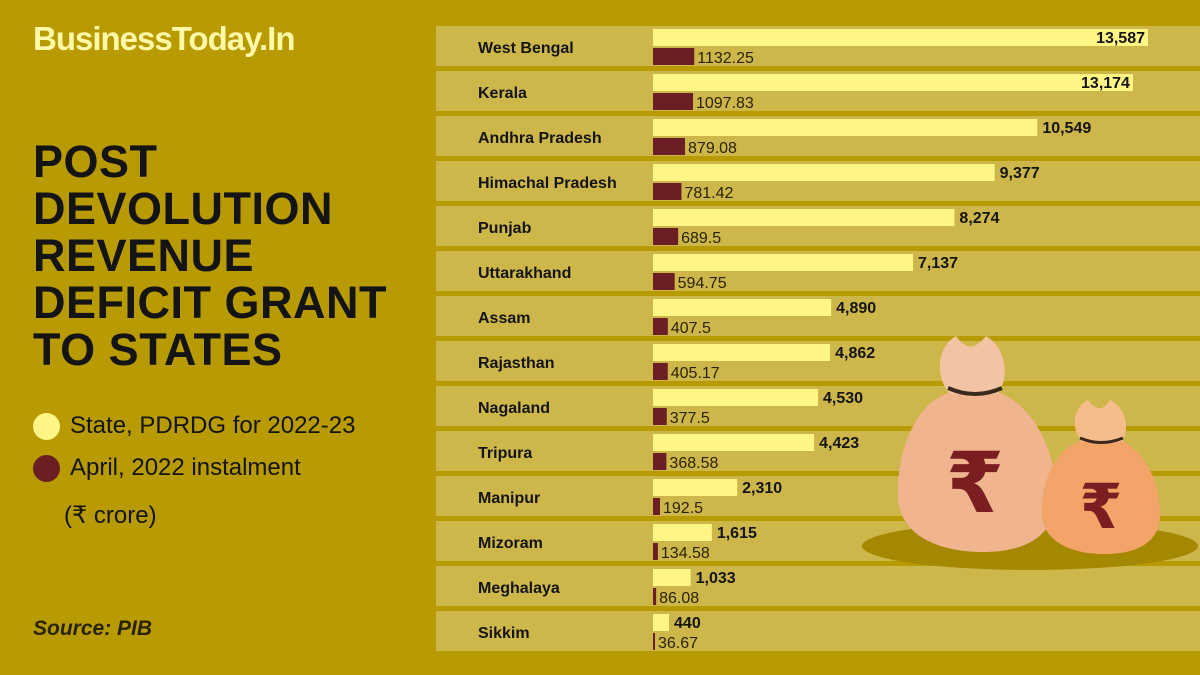  What do you see at coordinates (504, 318) in the screenshot?
I see `category-label: Assam` at bounding box center [504, 318].